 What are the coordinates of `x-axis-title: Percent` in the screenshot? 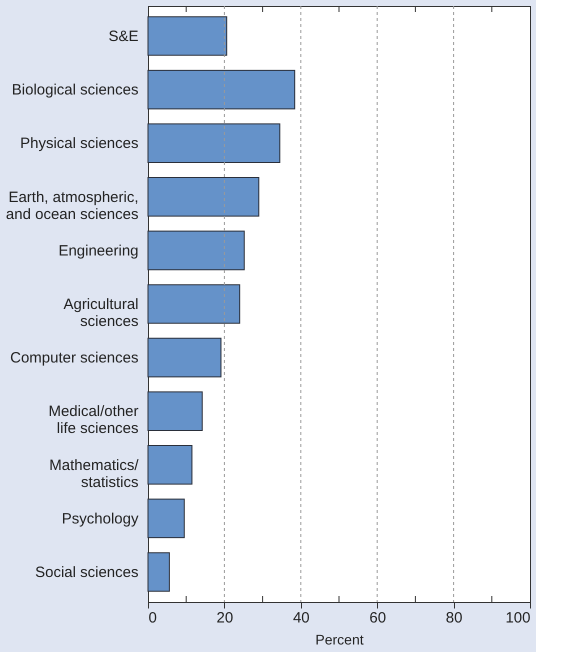 It's located at (339, 640).